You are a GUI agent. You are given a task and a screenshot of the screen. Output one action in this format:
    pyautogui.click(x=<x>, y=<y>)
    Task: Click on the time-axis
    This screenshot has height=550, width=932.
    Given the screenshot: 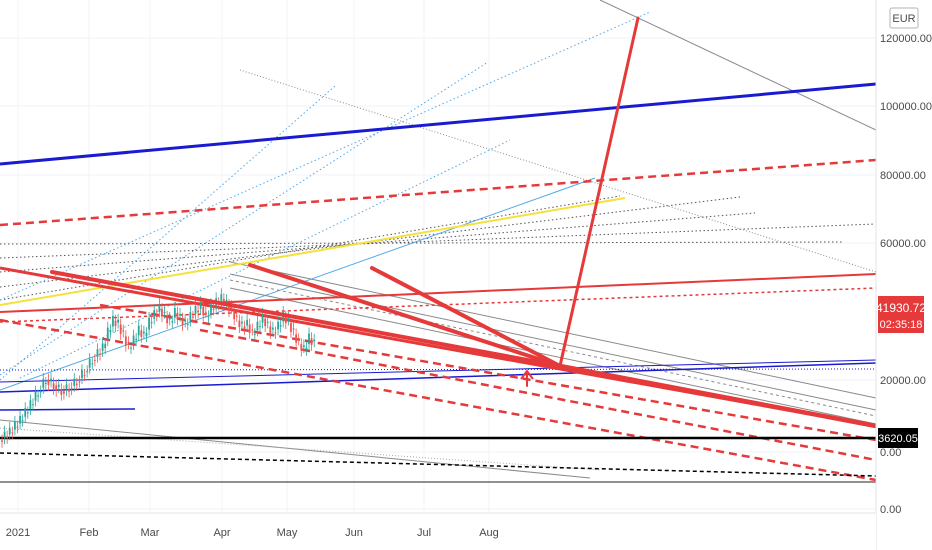 What is the action you would take?
    pyautogui.click(x=438, y=531)
    